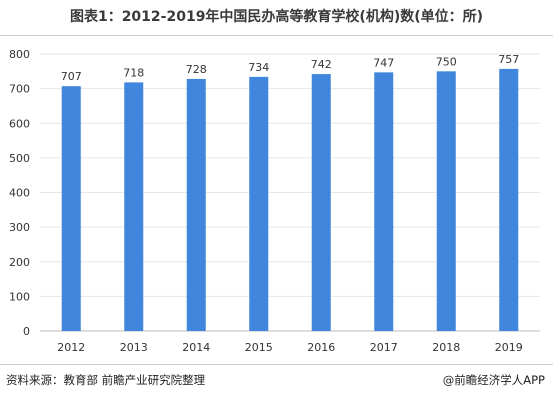 The width and height of the screenshot is (553, 401). Describe the element at coordinates (19, 262) in the screenshot. I see `y-tick-label: 200` at that location.